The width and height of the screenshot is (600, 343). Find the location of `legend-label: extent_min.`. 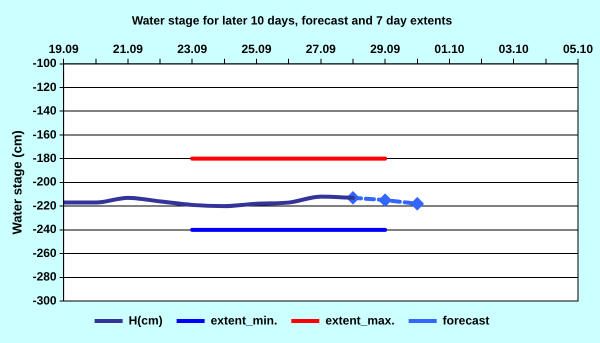

legend-label: extent_min. is located at coordinates (244, 320).